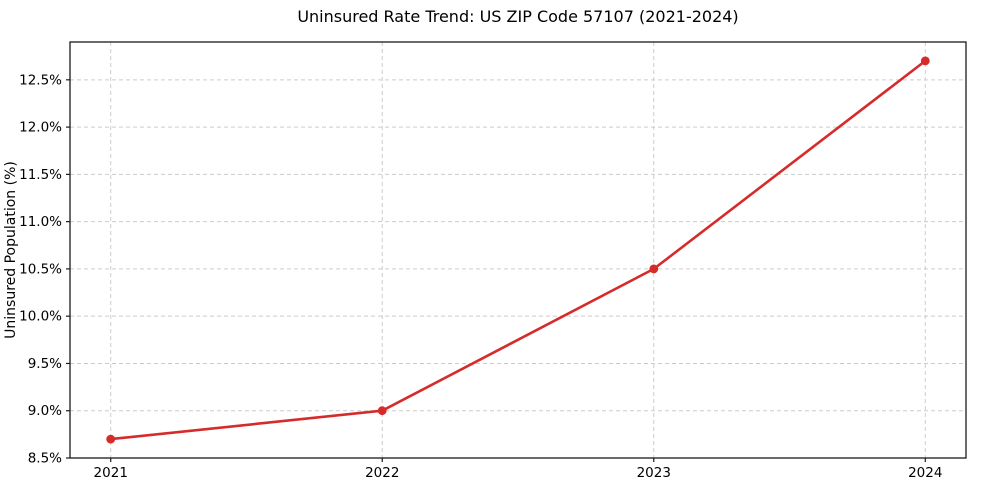 Image resolution: width=989 pixels, height=490 pixels. What do you see at coordinates (654, 473) in the screenshot?
I see `x-tick-label: 2023` at bounding box center [654, 473].